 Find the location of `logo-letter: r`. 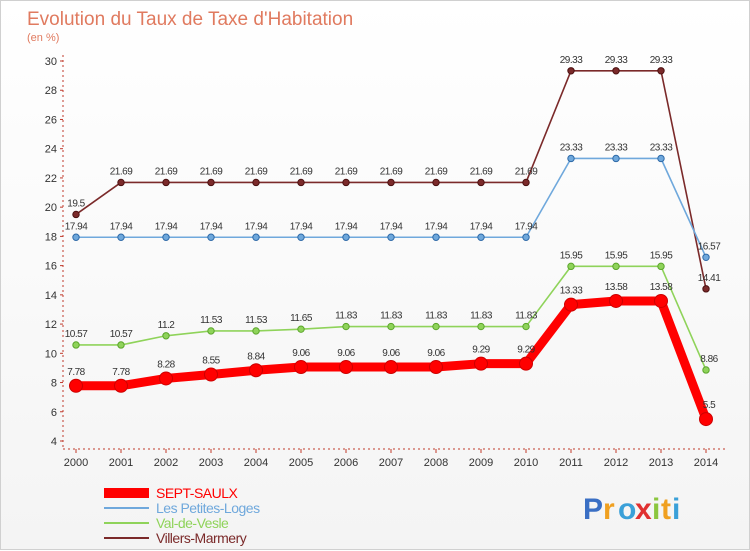

logo-letter: r is located at coordinates (609, 509).